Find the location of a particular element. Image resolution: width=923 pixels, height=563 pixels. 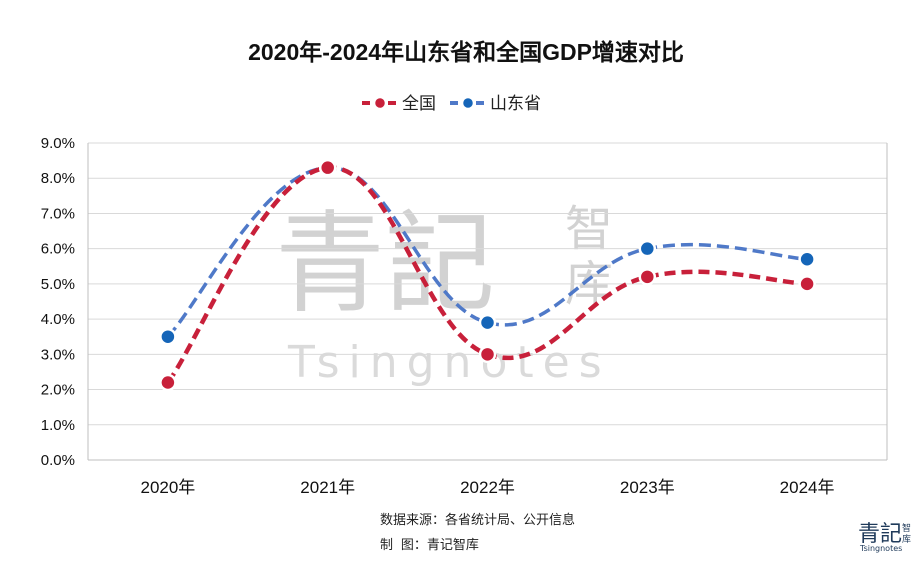

y-tick-label: 3.0% is located at coordinates (58, 354).